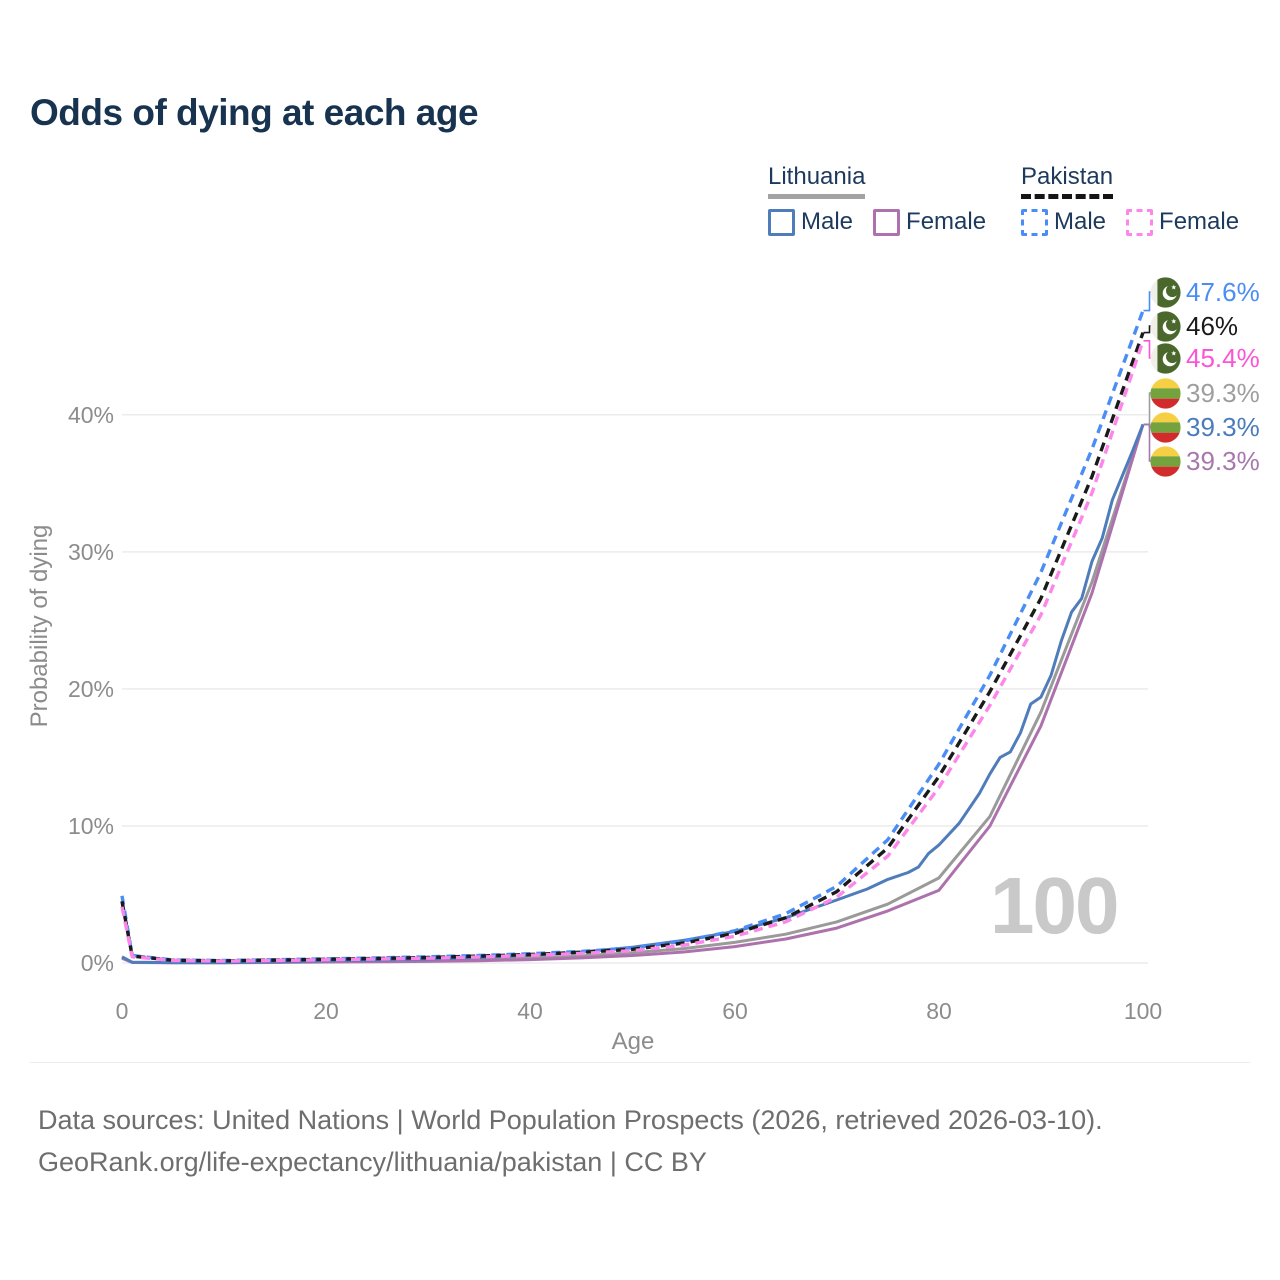  What do you see at coordinates (1223, 357) in the screenshot?
I see `end-label-value: 45.4%` at bounding box center [1223, 357].